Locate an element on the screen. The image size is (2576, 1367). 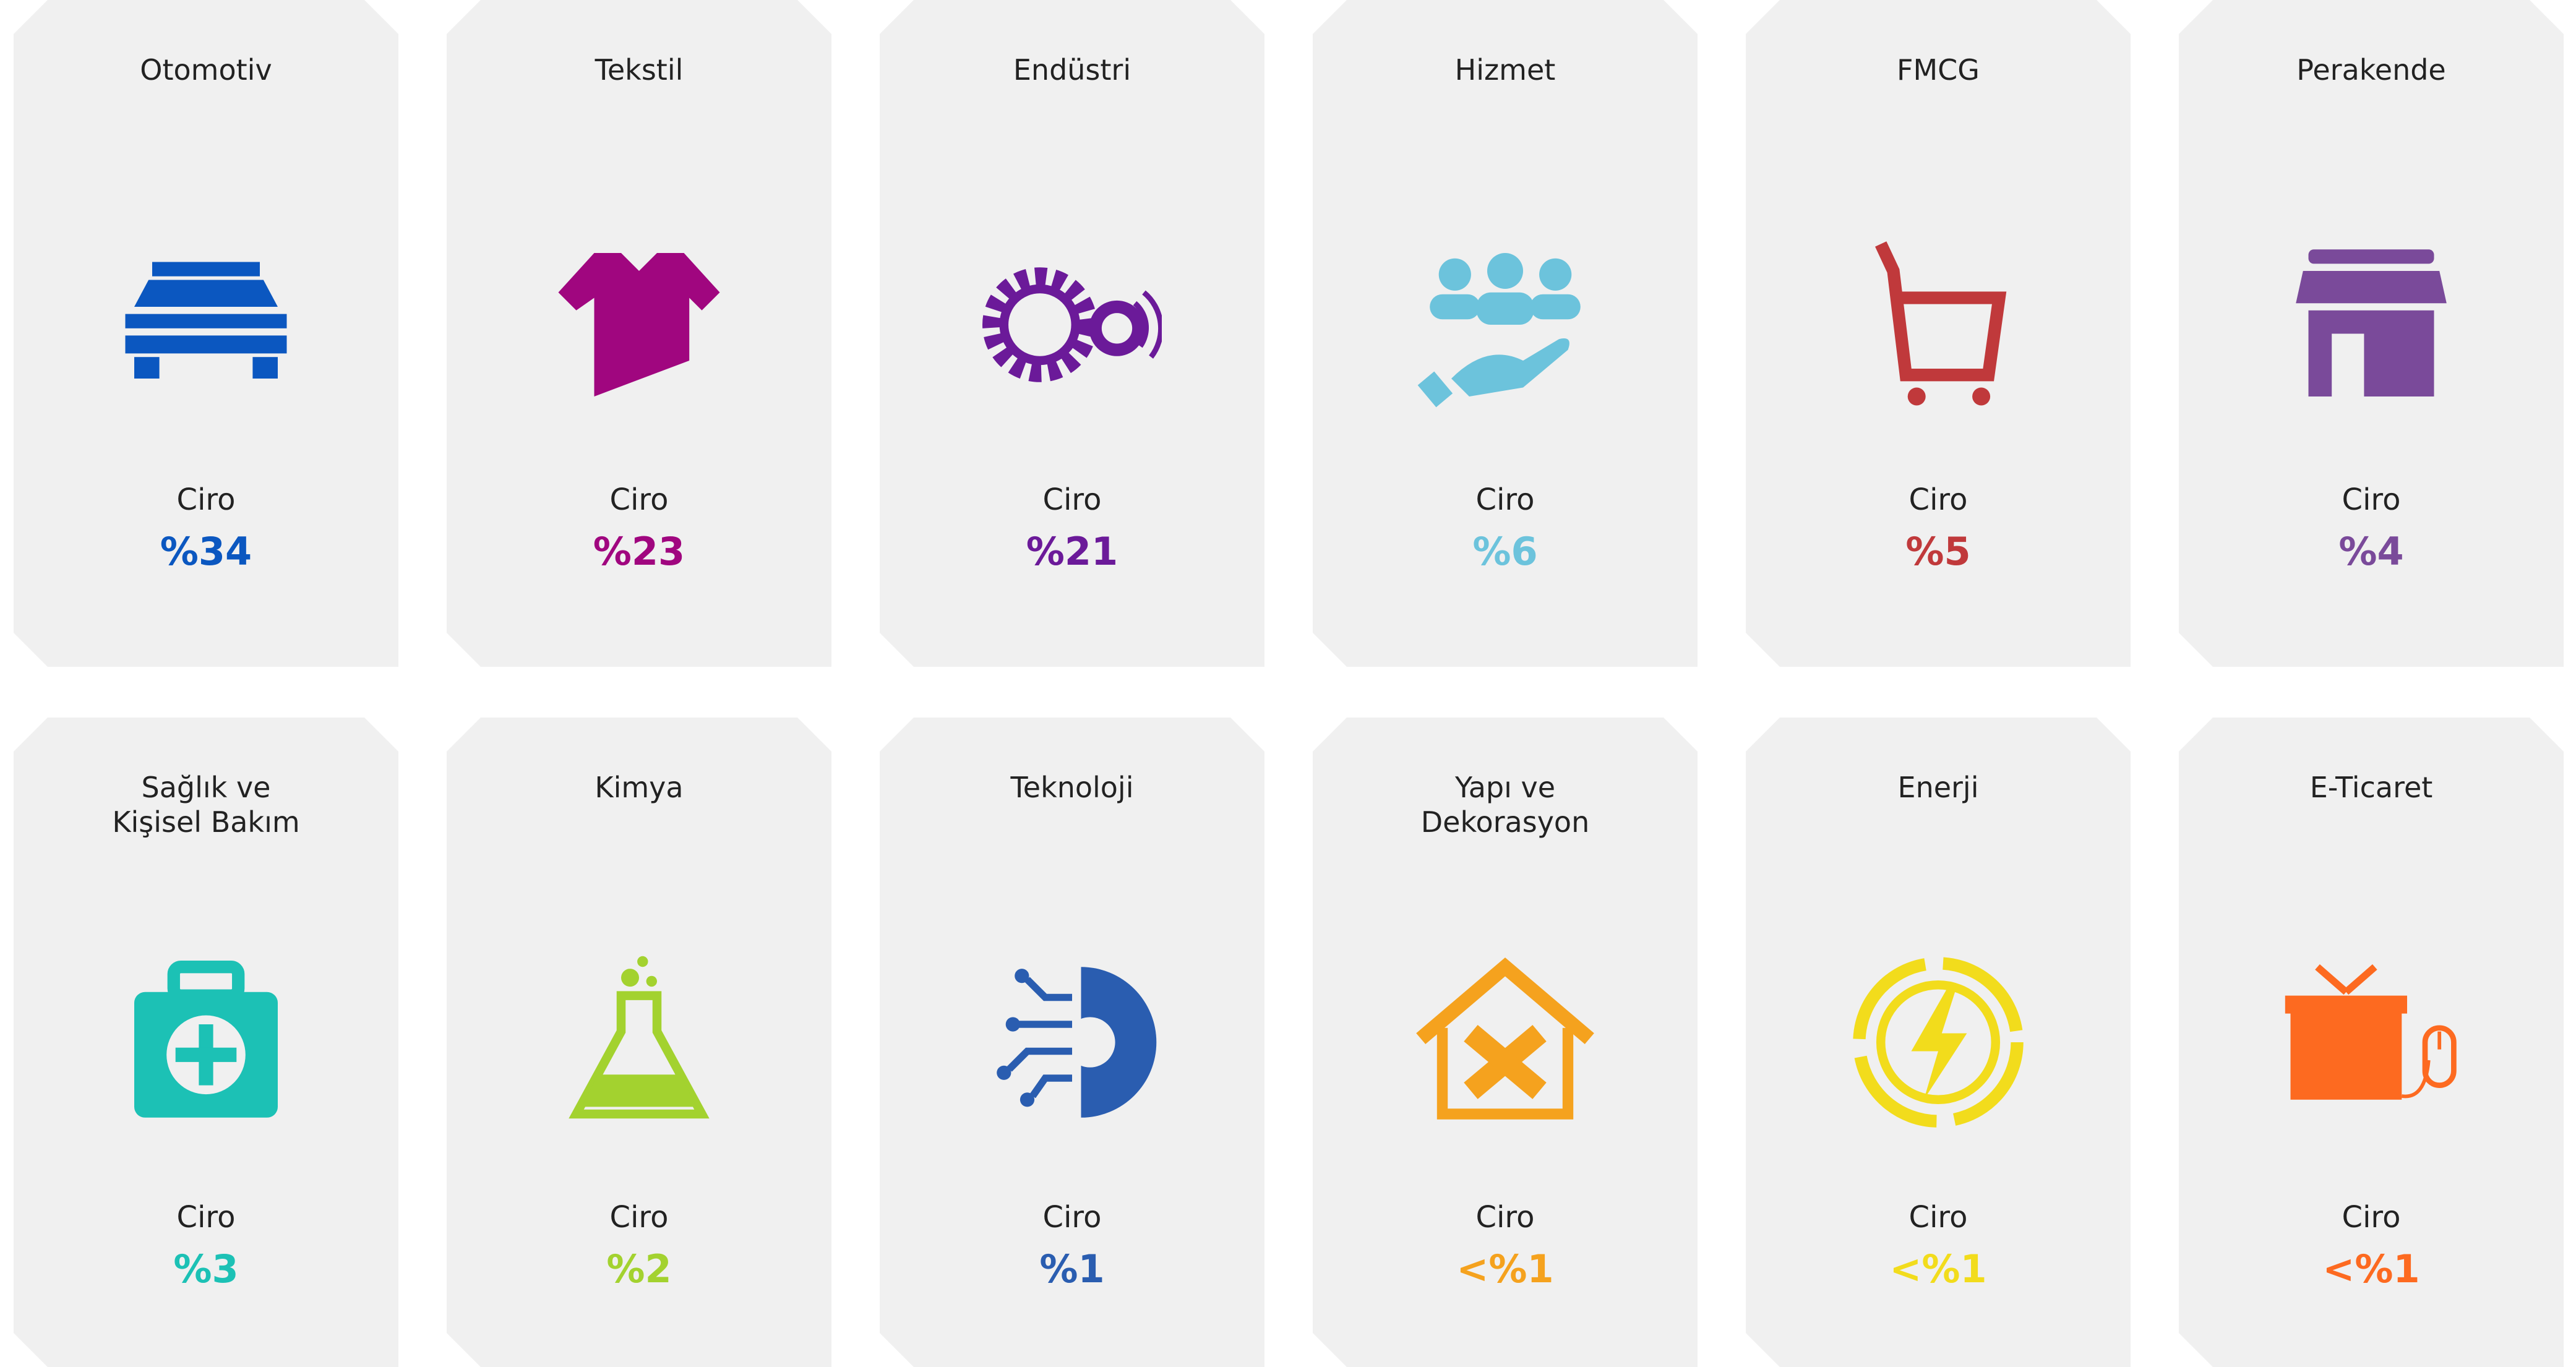
card-title: Hizmet is located at coordinates (1505, 70).